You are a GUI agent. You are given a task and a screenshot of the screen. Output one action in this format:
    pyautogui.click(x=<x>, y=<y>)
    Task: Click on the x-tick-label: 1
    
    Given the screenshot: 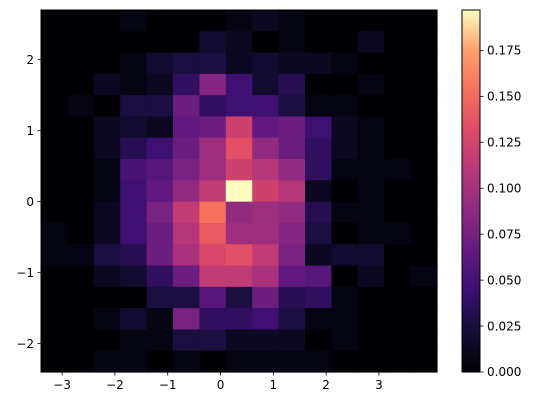 What is the action you would take?
    pyautogui.click(x=273, y=385)
    